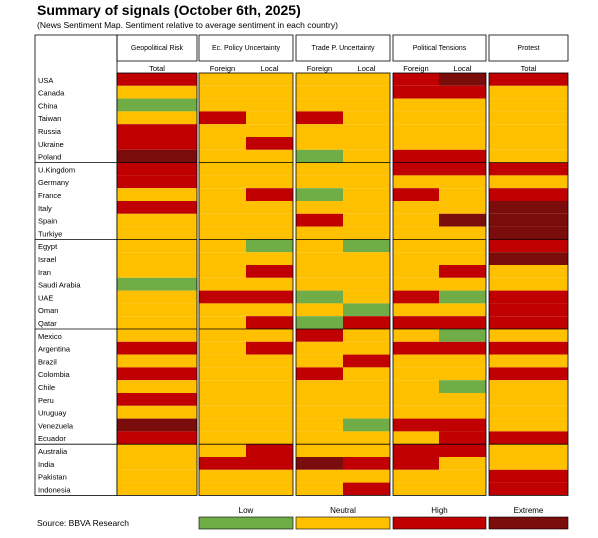 This screenshot has height=538, width=598. What do you see at coordinates (48, 310) in the screenshot?
I see `country-label: Oman` at bounding box center [48, 310].